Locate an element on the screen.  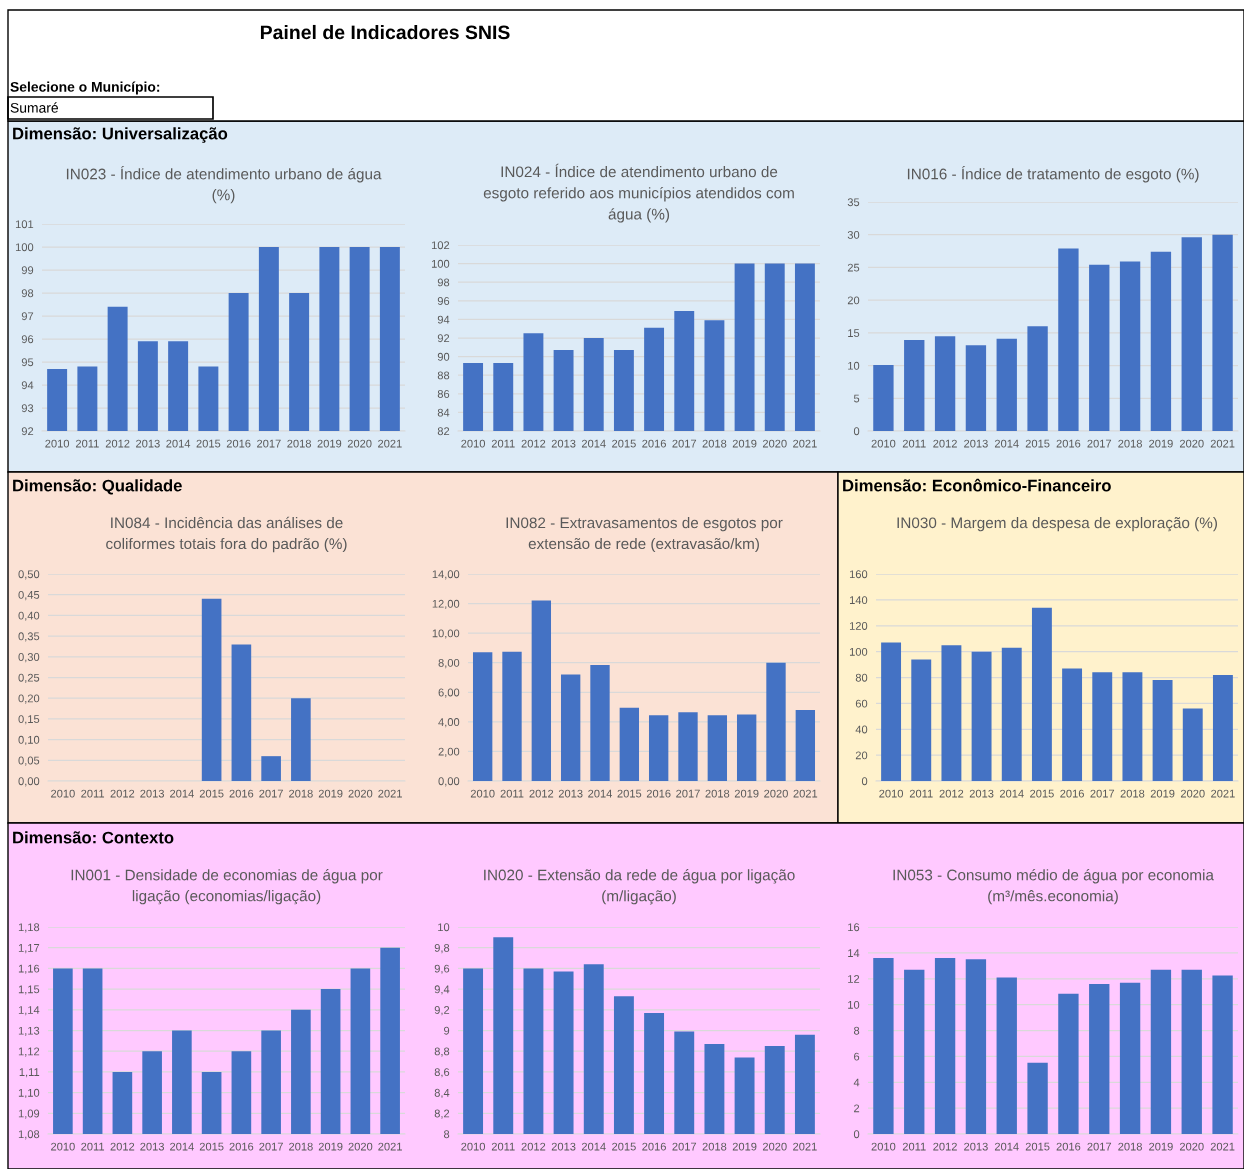
y-tick-label: 8 is located at coordinates (856, 1030).